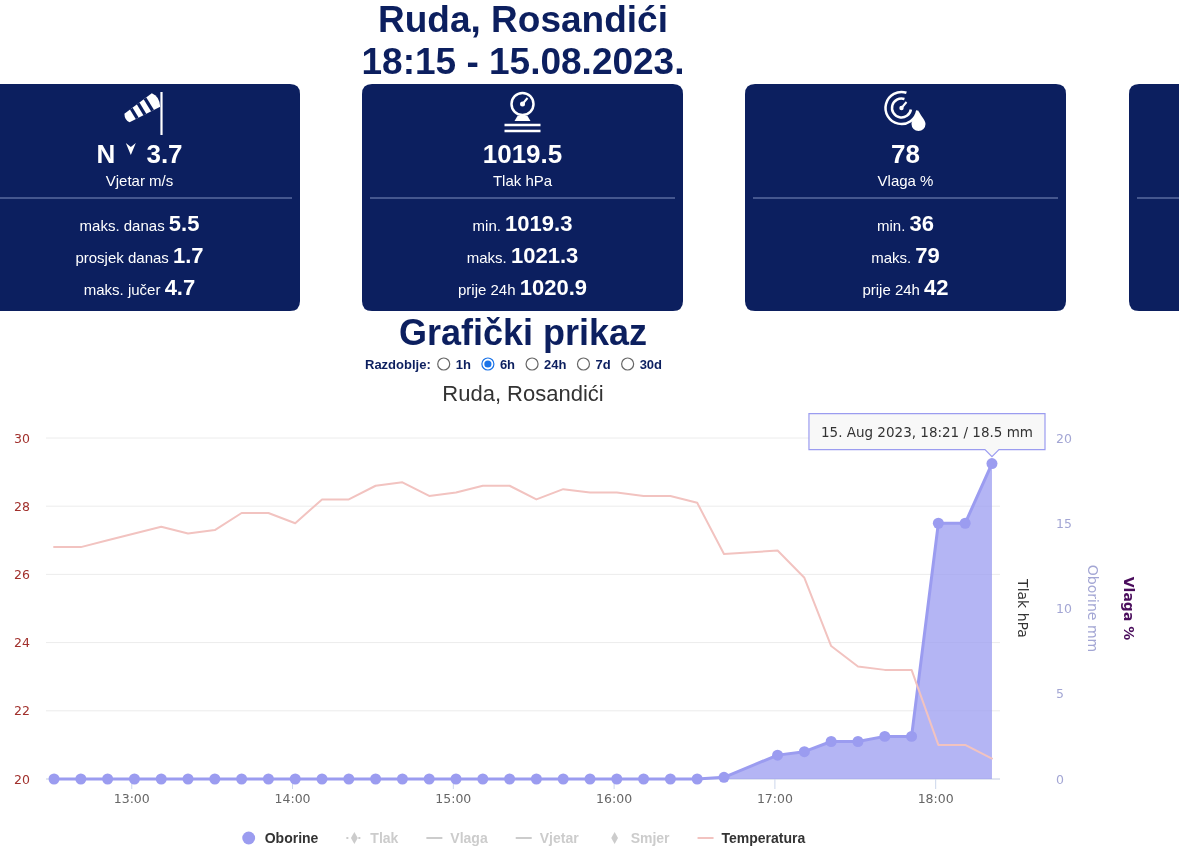  Describe the element at coordinates (292, 798) in the screenshot. I see `x-tick-label: 14:00` at that location.